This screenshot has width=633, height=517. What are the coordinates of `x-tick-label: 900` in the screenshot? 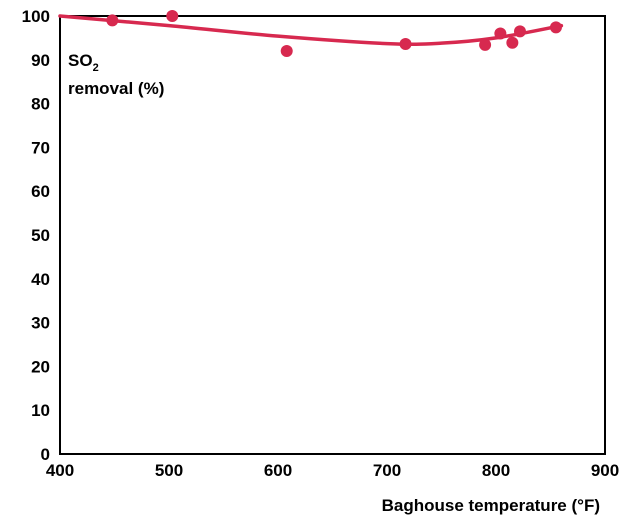 It's located at (605, 470).